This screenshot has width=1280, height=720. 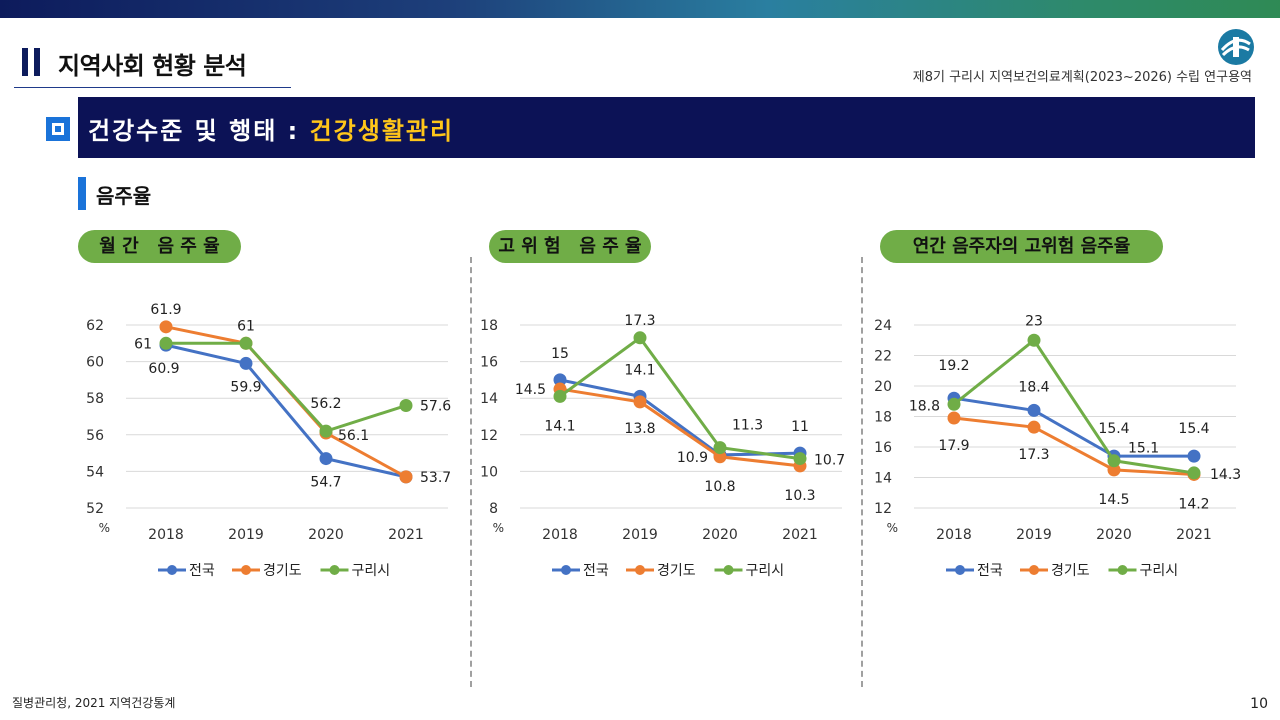 I want to click on chart-title-high-risk-drinking: 고 위 험 음 주 율, so click(x=570, y=246).